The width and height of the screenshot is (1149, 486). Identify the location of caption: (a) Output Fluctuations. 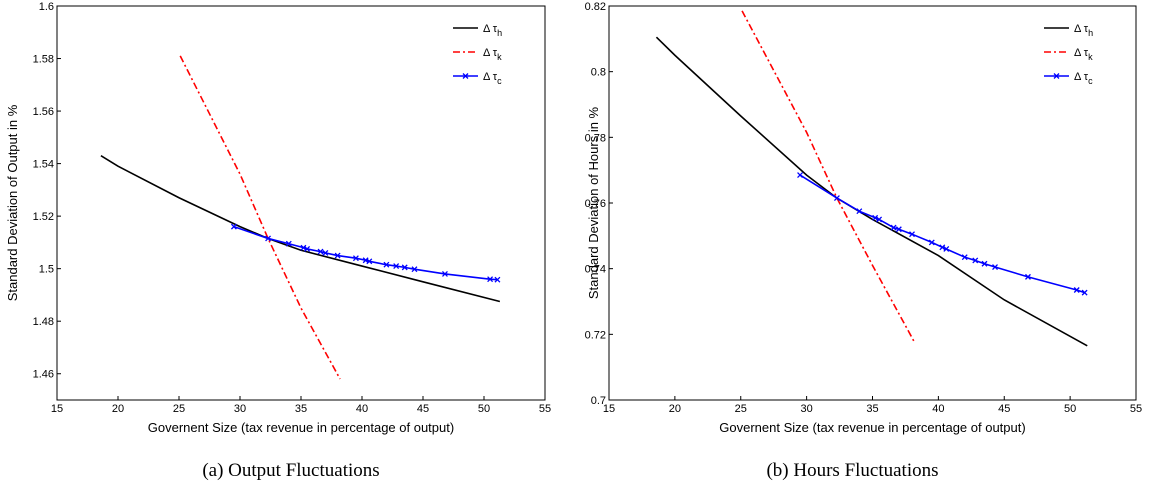
(290, 470).